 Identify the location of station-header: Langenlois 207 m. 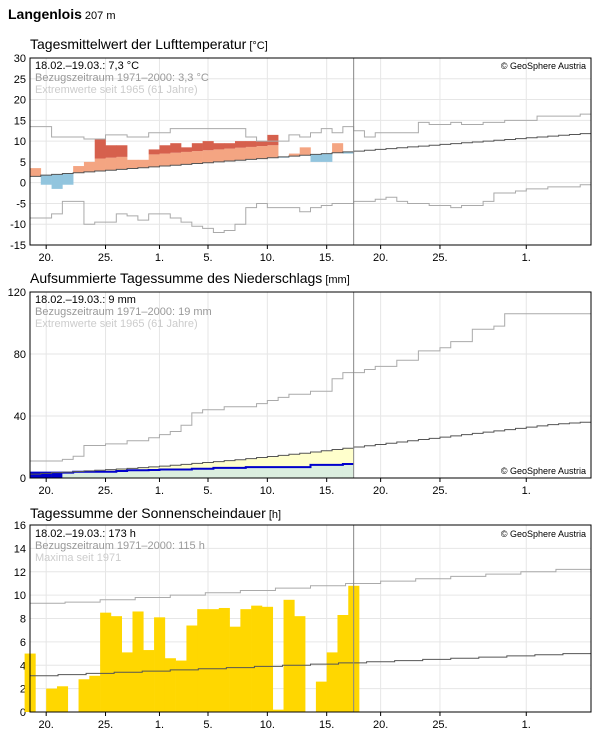
(61, 14).